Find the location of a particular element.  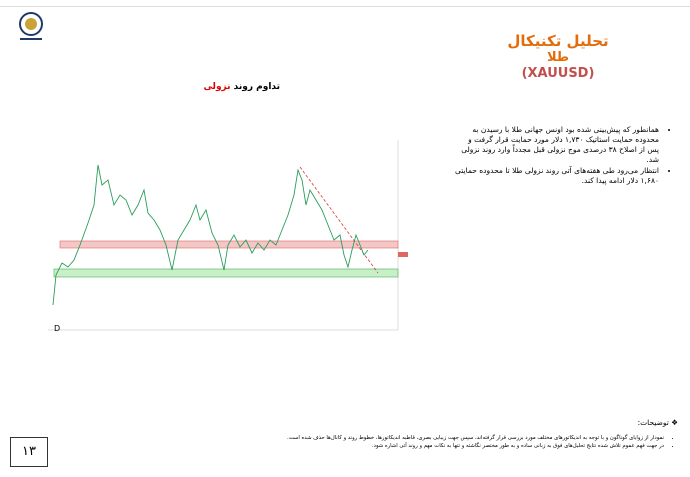

trend-line is located at coordinates (339, 220).